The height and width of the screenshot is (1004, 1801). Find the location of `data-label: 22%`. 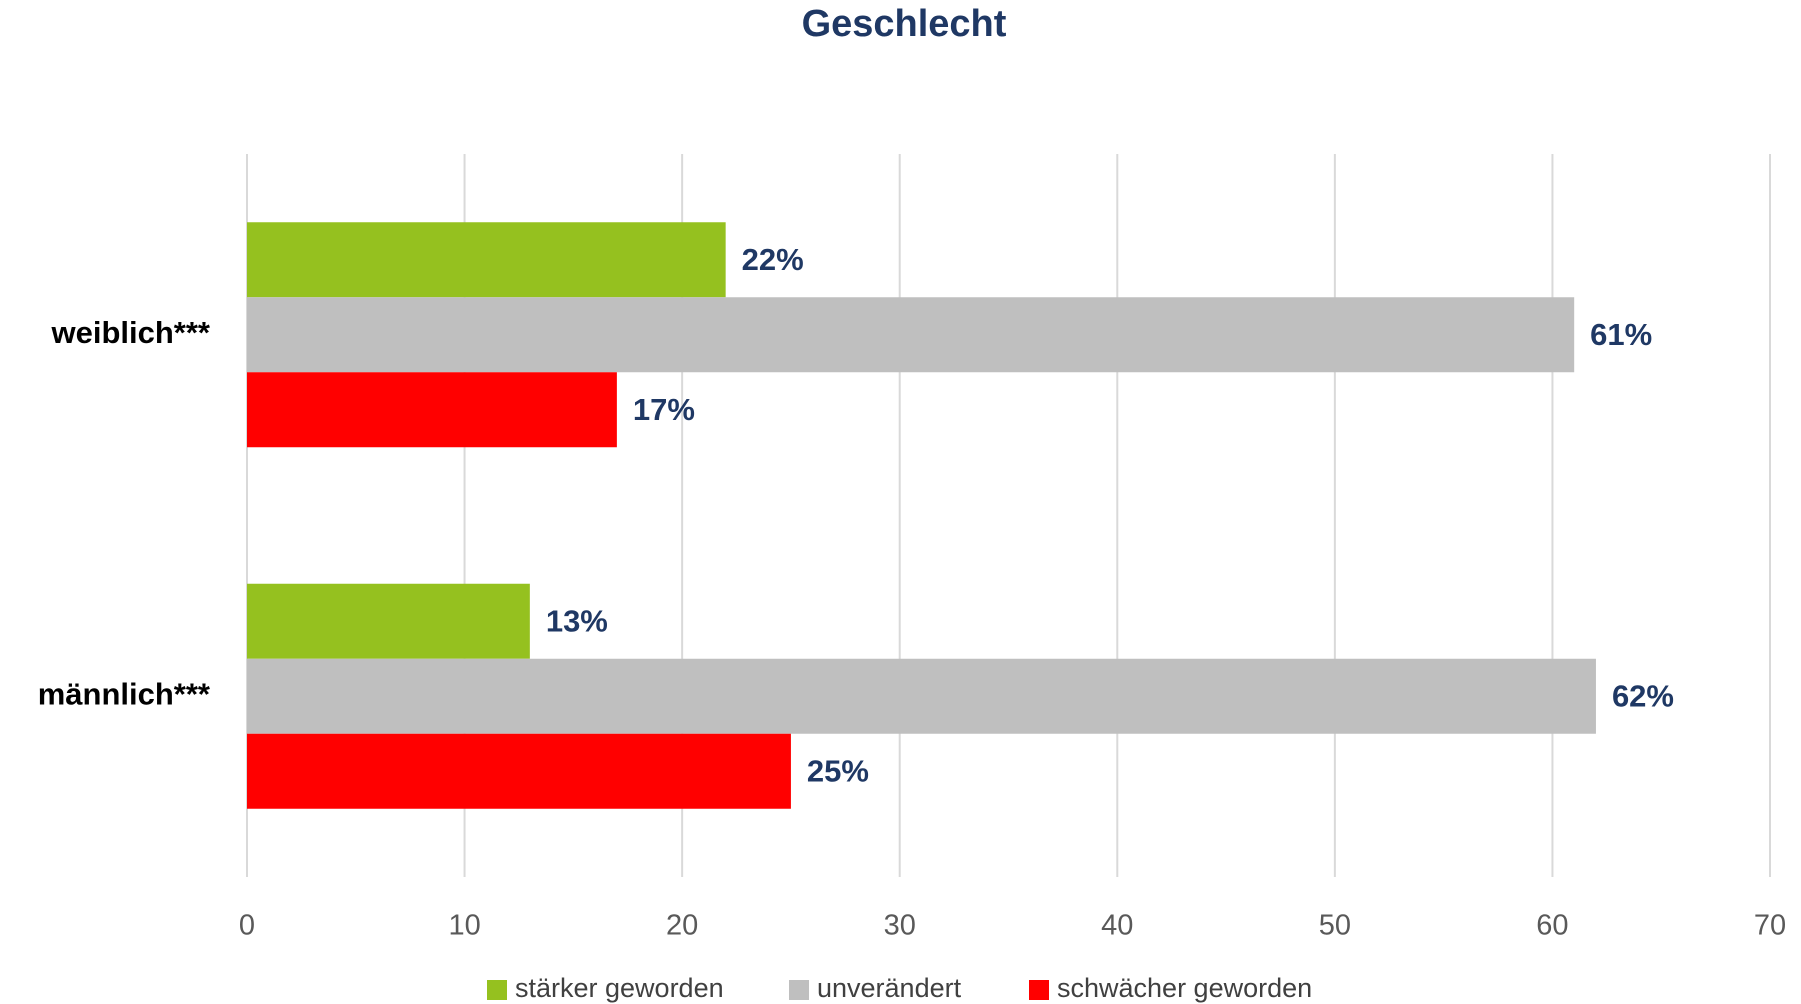

data-label: 22% is located at coordinates (773, 259).